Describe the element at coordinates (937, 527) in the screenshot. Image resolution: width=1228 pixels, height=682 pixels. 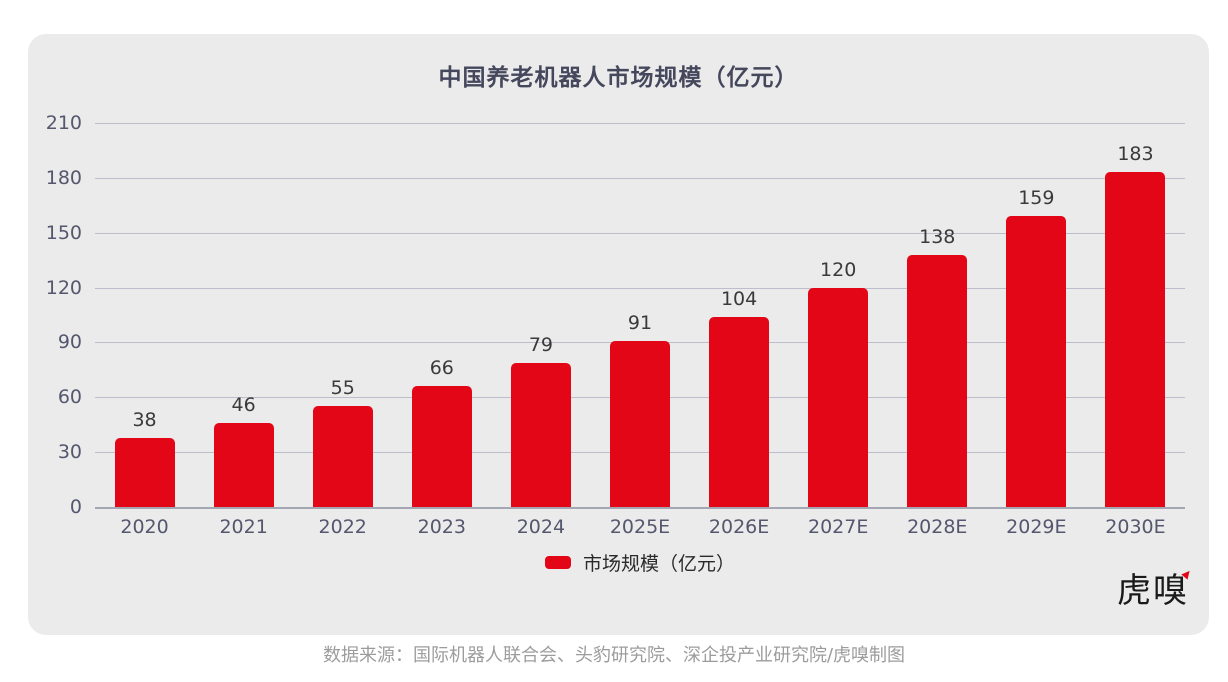
I see `x-tick-label: 2028E` at that location.